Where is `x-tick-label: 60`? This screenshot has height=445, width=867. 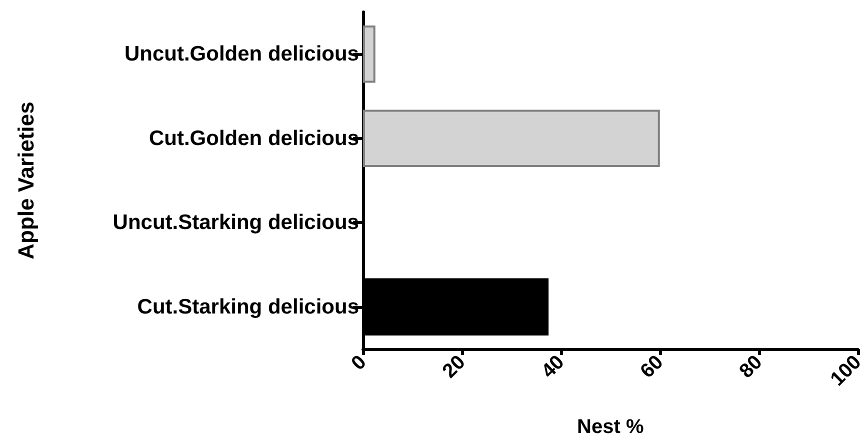
x-tick-label: 60 is located at coordinates (652, 366).